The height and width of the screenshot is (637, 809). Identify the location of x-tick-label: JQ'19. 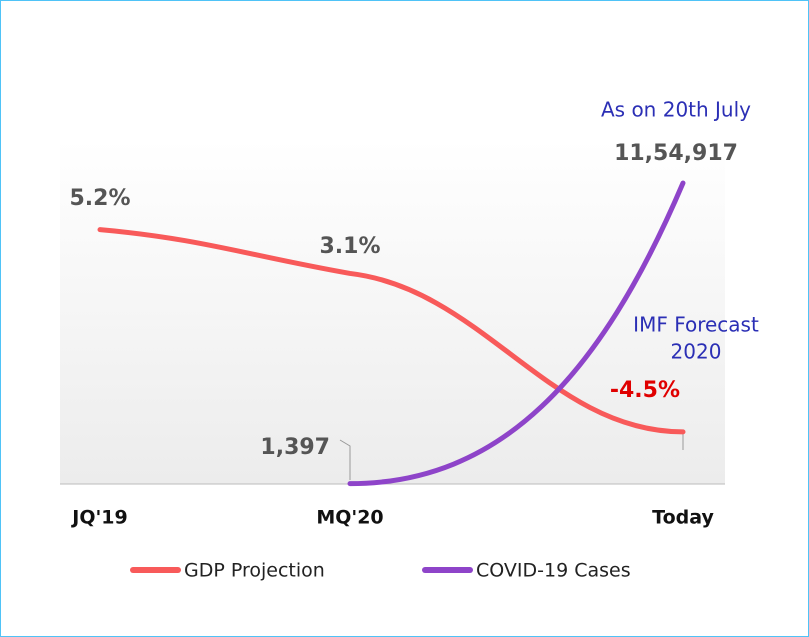
(98, 518).